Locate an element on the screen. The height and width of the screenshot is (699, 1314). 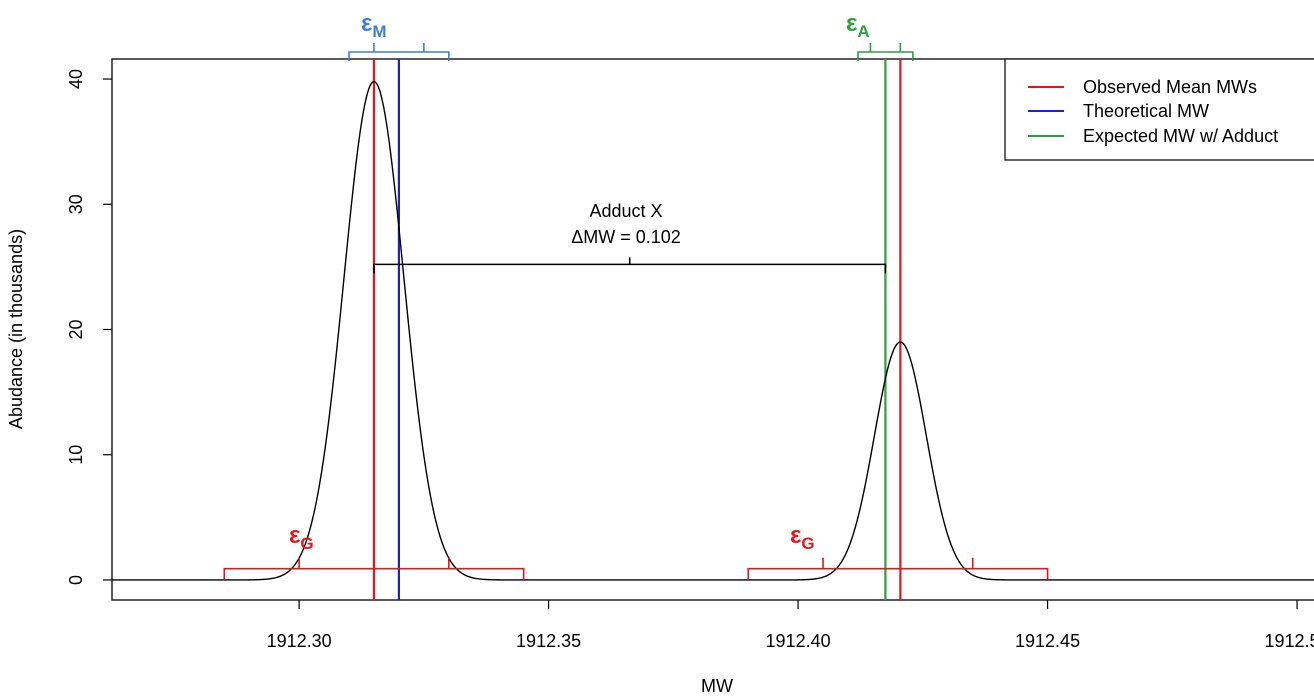
y-tick-label: 40 is located at coordinates (76, 79).